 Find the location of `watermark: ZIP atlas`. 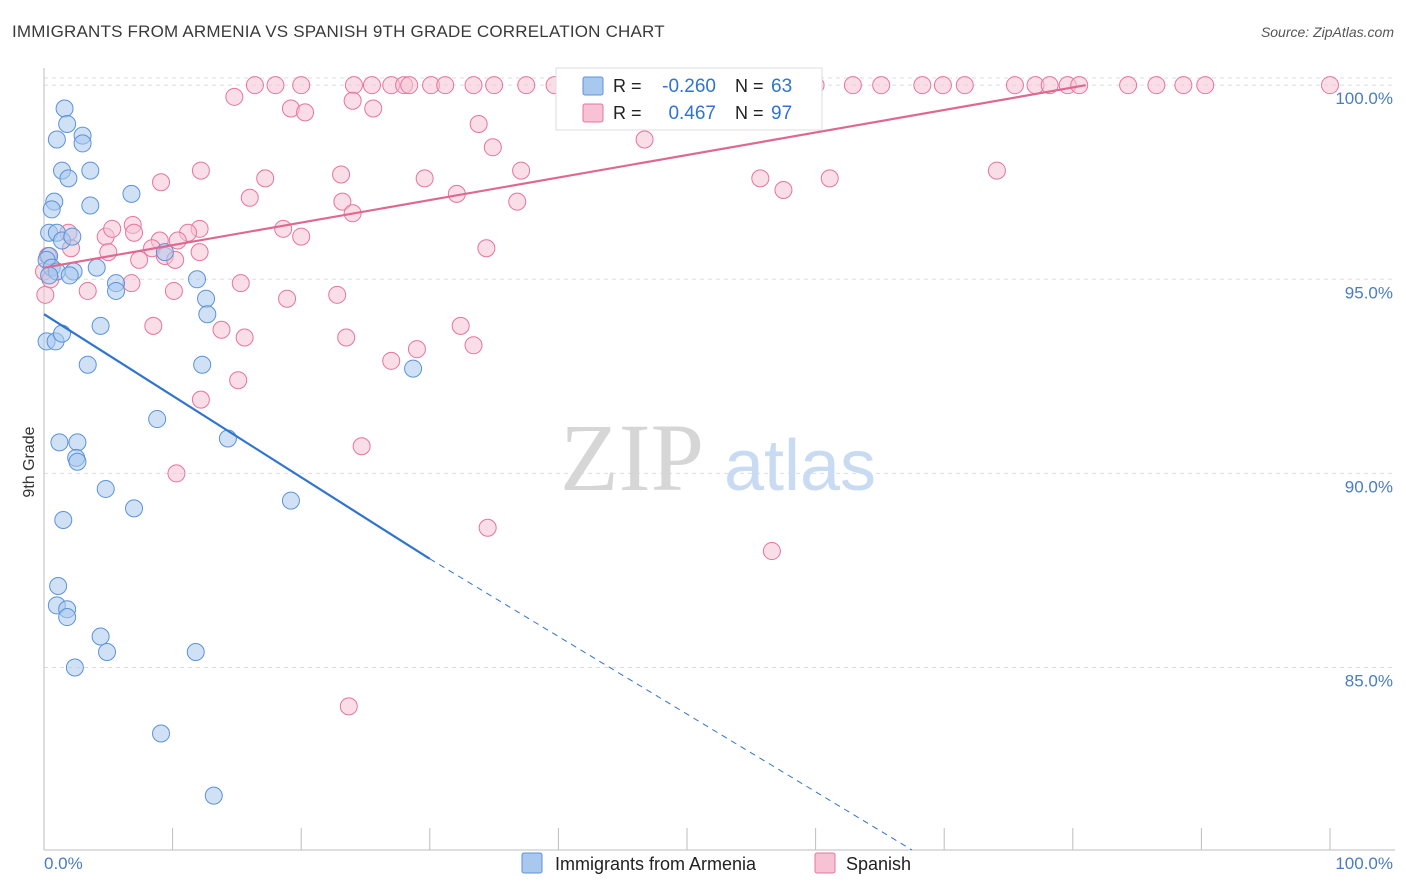

watermark: ZIP atlas is located at coordinates (718, 457).